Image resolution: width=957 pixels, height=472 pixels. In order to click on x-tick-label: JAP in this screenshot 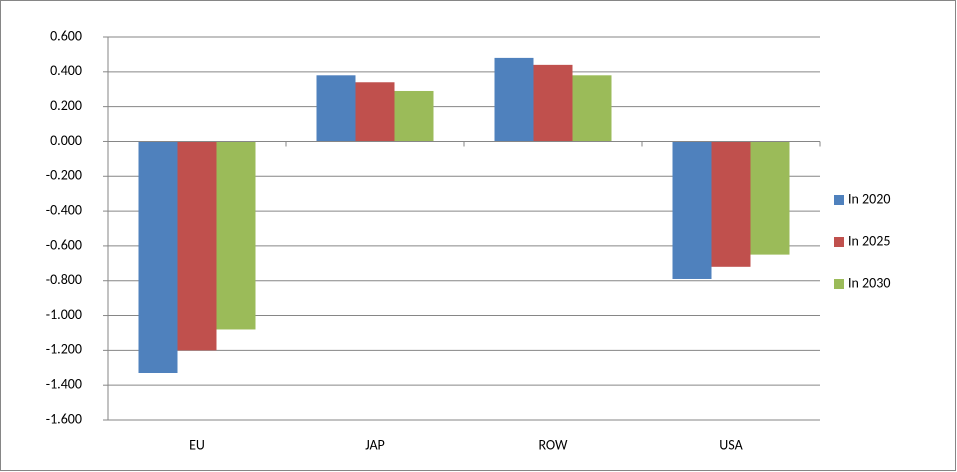, I will do `click(375, 444)`.